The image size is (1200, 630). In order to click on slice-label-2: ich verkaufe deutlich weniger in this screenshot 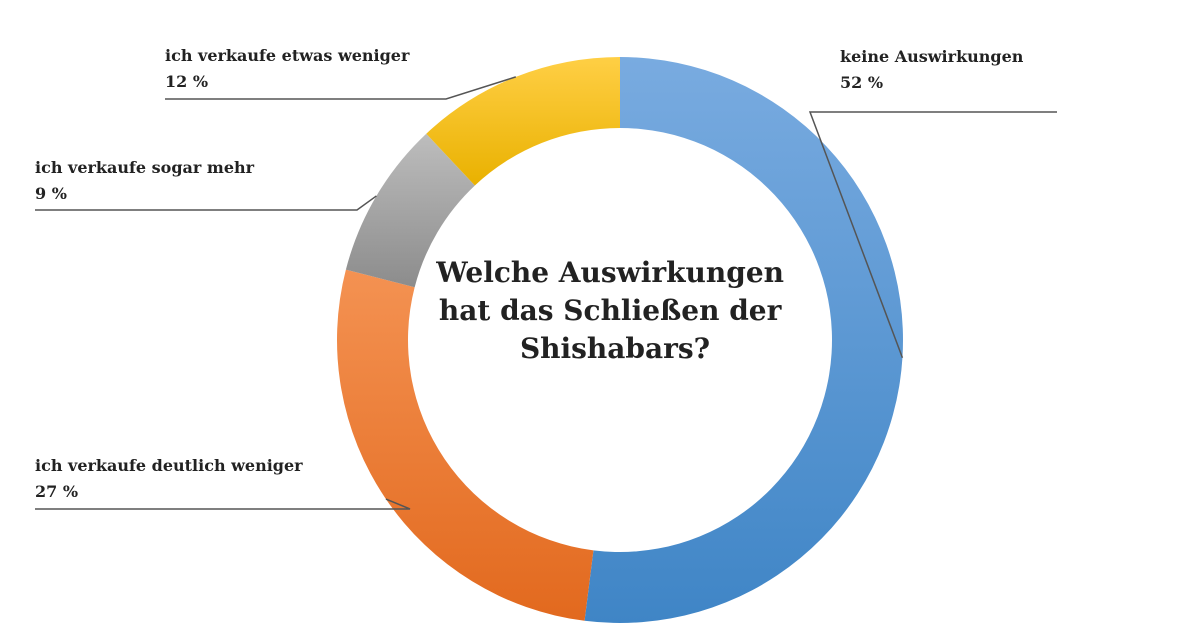, I will do `click(169, 465)`.